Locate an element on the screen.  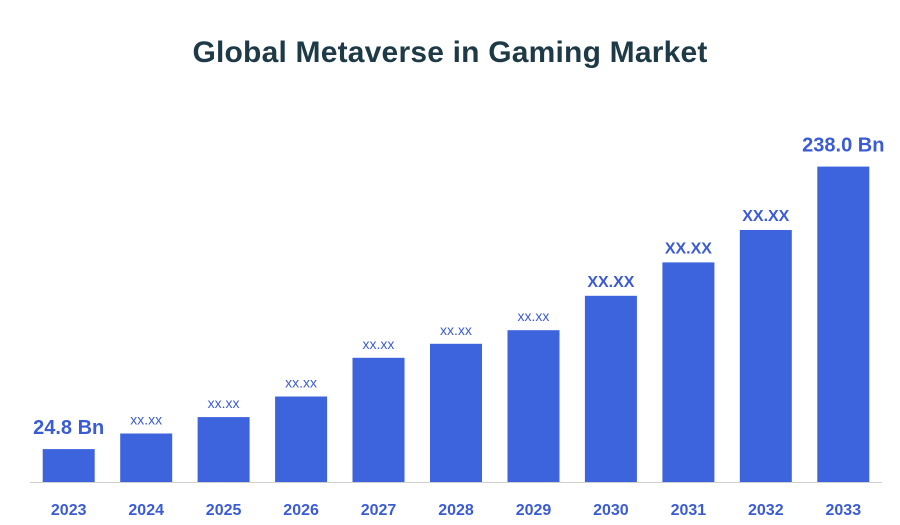
data-label-2029: xx.xx is located at coordinates (534, 316).